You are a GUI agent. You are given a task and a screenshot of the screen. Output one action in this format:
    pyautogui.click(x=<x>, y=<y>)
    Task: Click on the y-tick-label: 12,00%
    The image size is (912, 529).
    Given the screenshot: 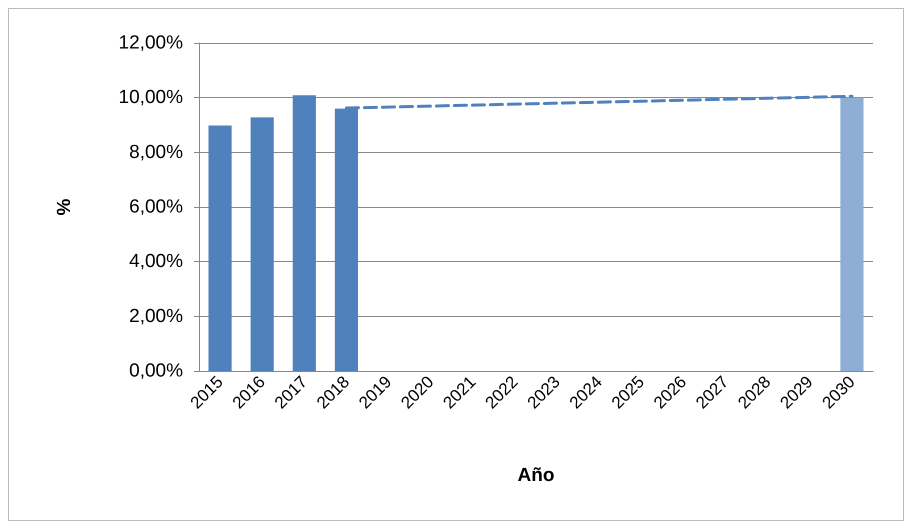 What is the action you would take?
    pyautogui.click(x=151, y=43)
    